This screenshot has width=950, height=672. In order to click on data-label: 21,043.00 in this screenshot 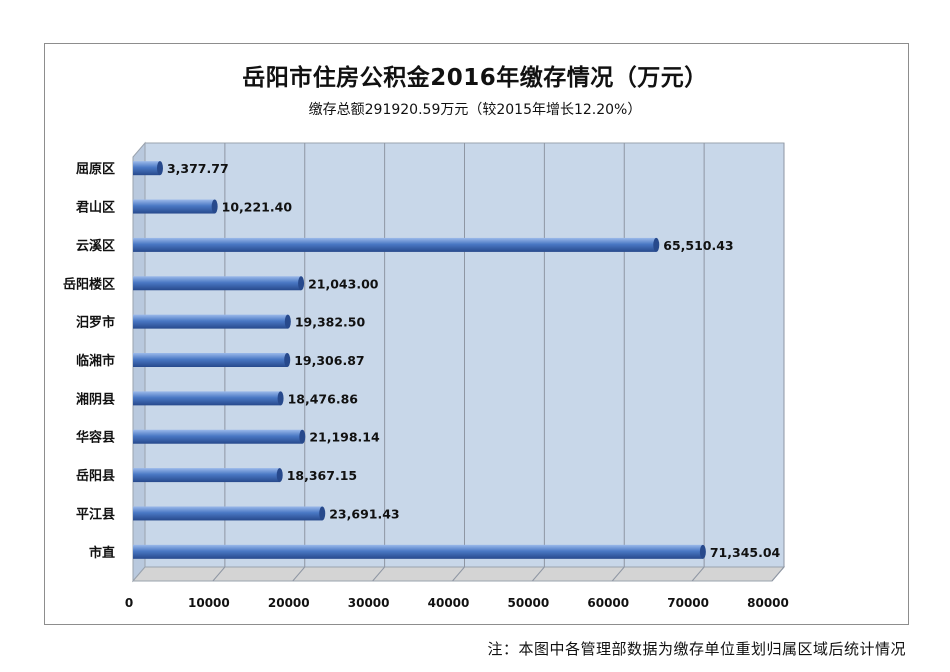, I will do `click(343, 283)`.